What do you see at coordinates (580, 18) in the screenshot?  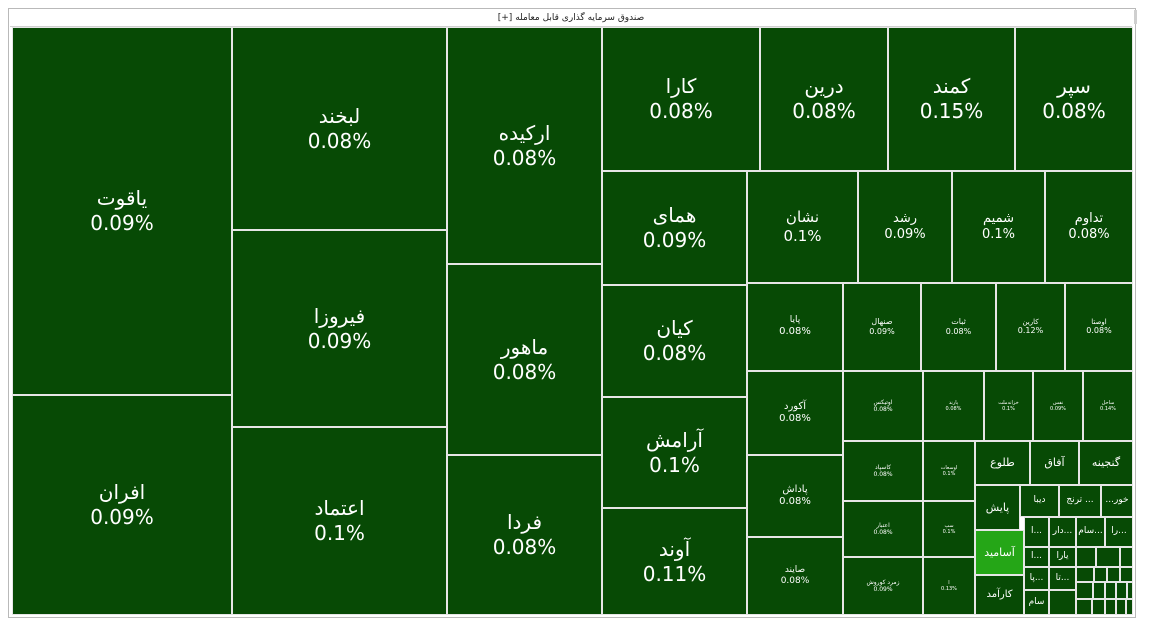 I see `chart-title: صندوق سرمایه گذاری قابل معامله` at bounding box center [580, 18].